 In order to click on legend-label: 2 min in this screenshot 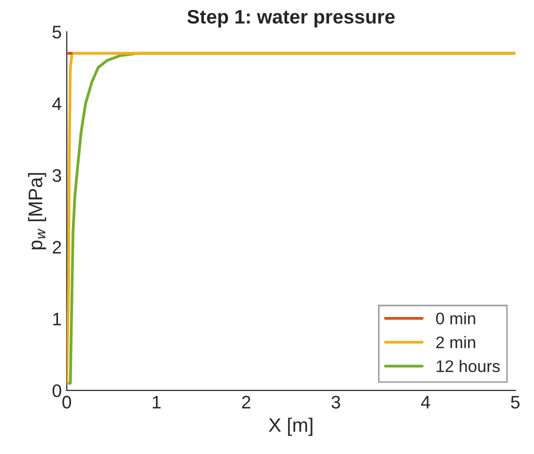, I will do `click(456, 342)`.